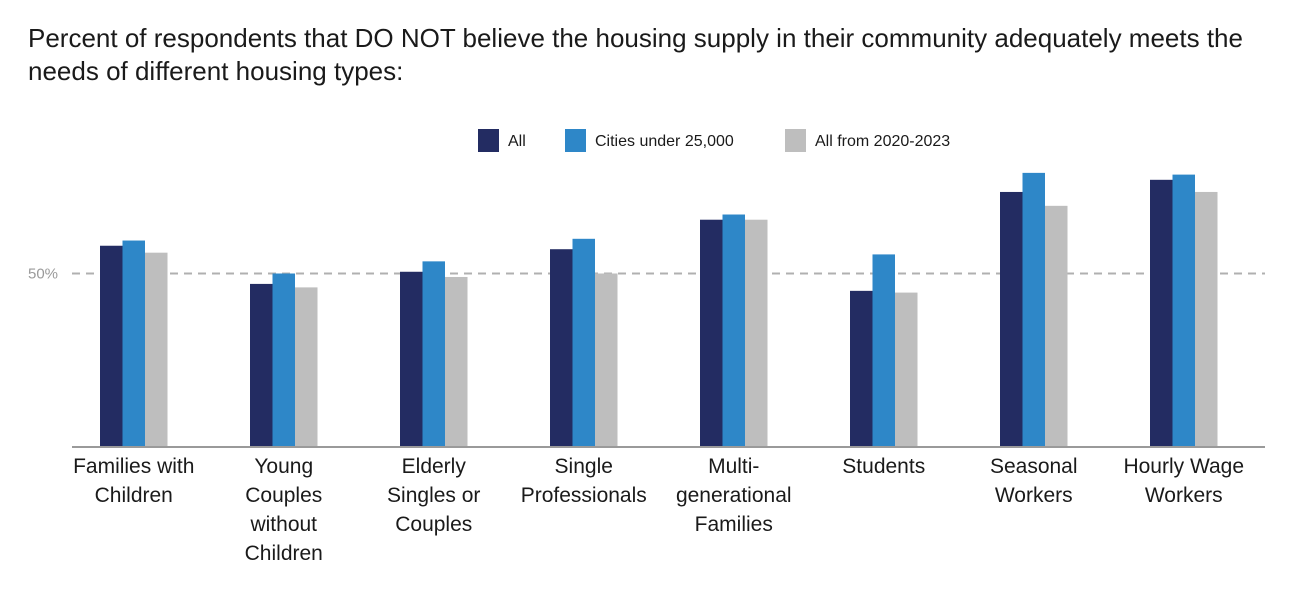  Describe the element at coordinates (433, 495) in the screenshot. I see `category-label-3: Elderly Singles or Couples` at that location.